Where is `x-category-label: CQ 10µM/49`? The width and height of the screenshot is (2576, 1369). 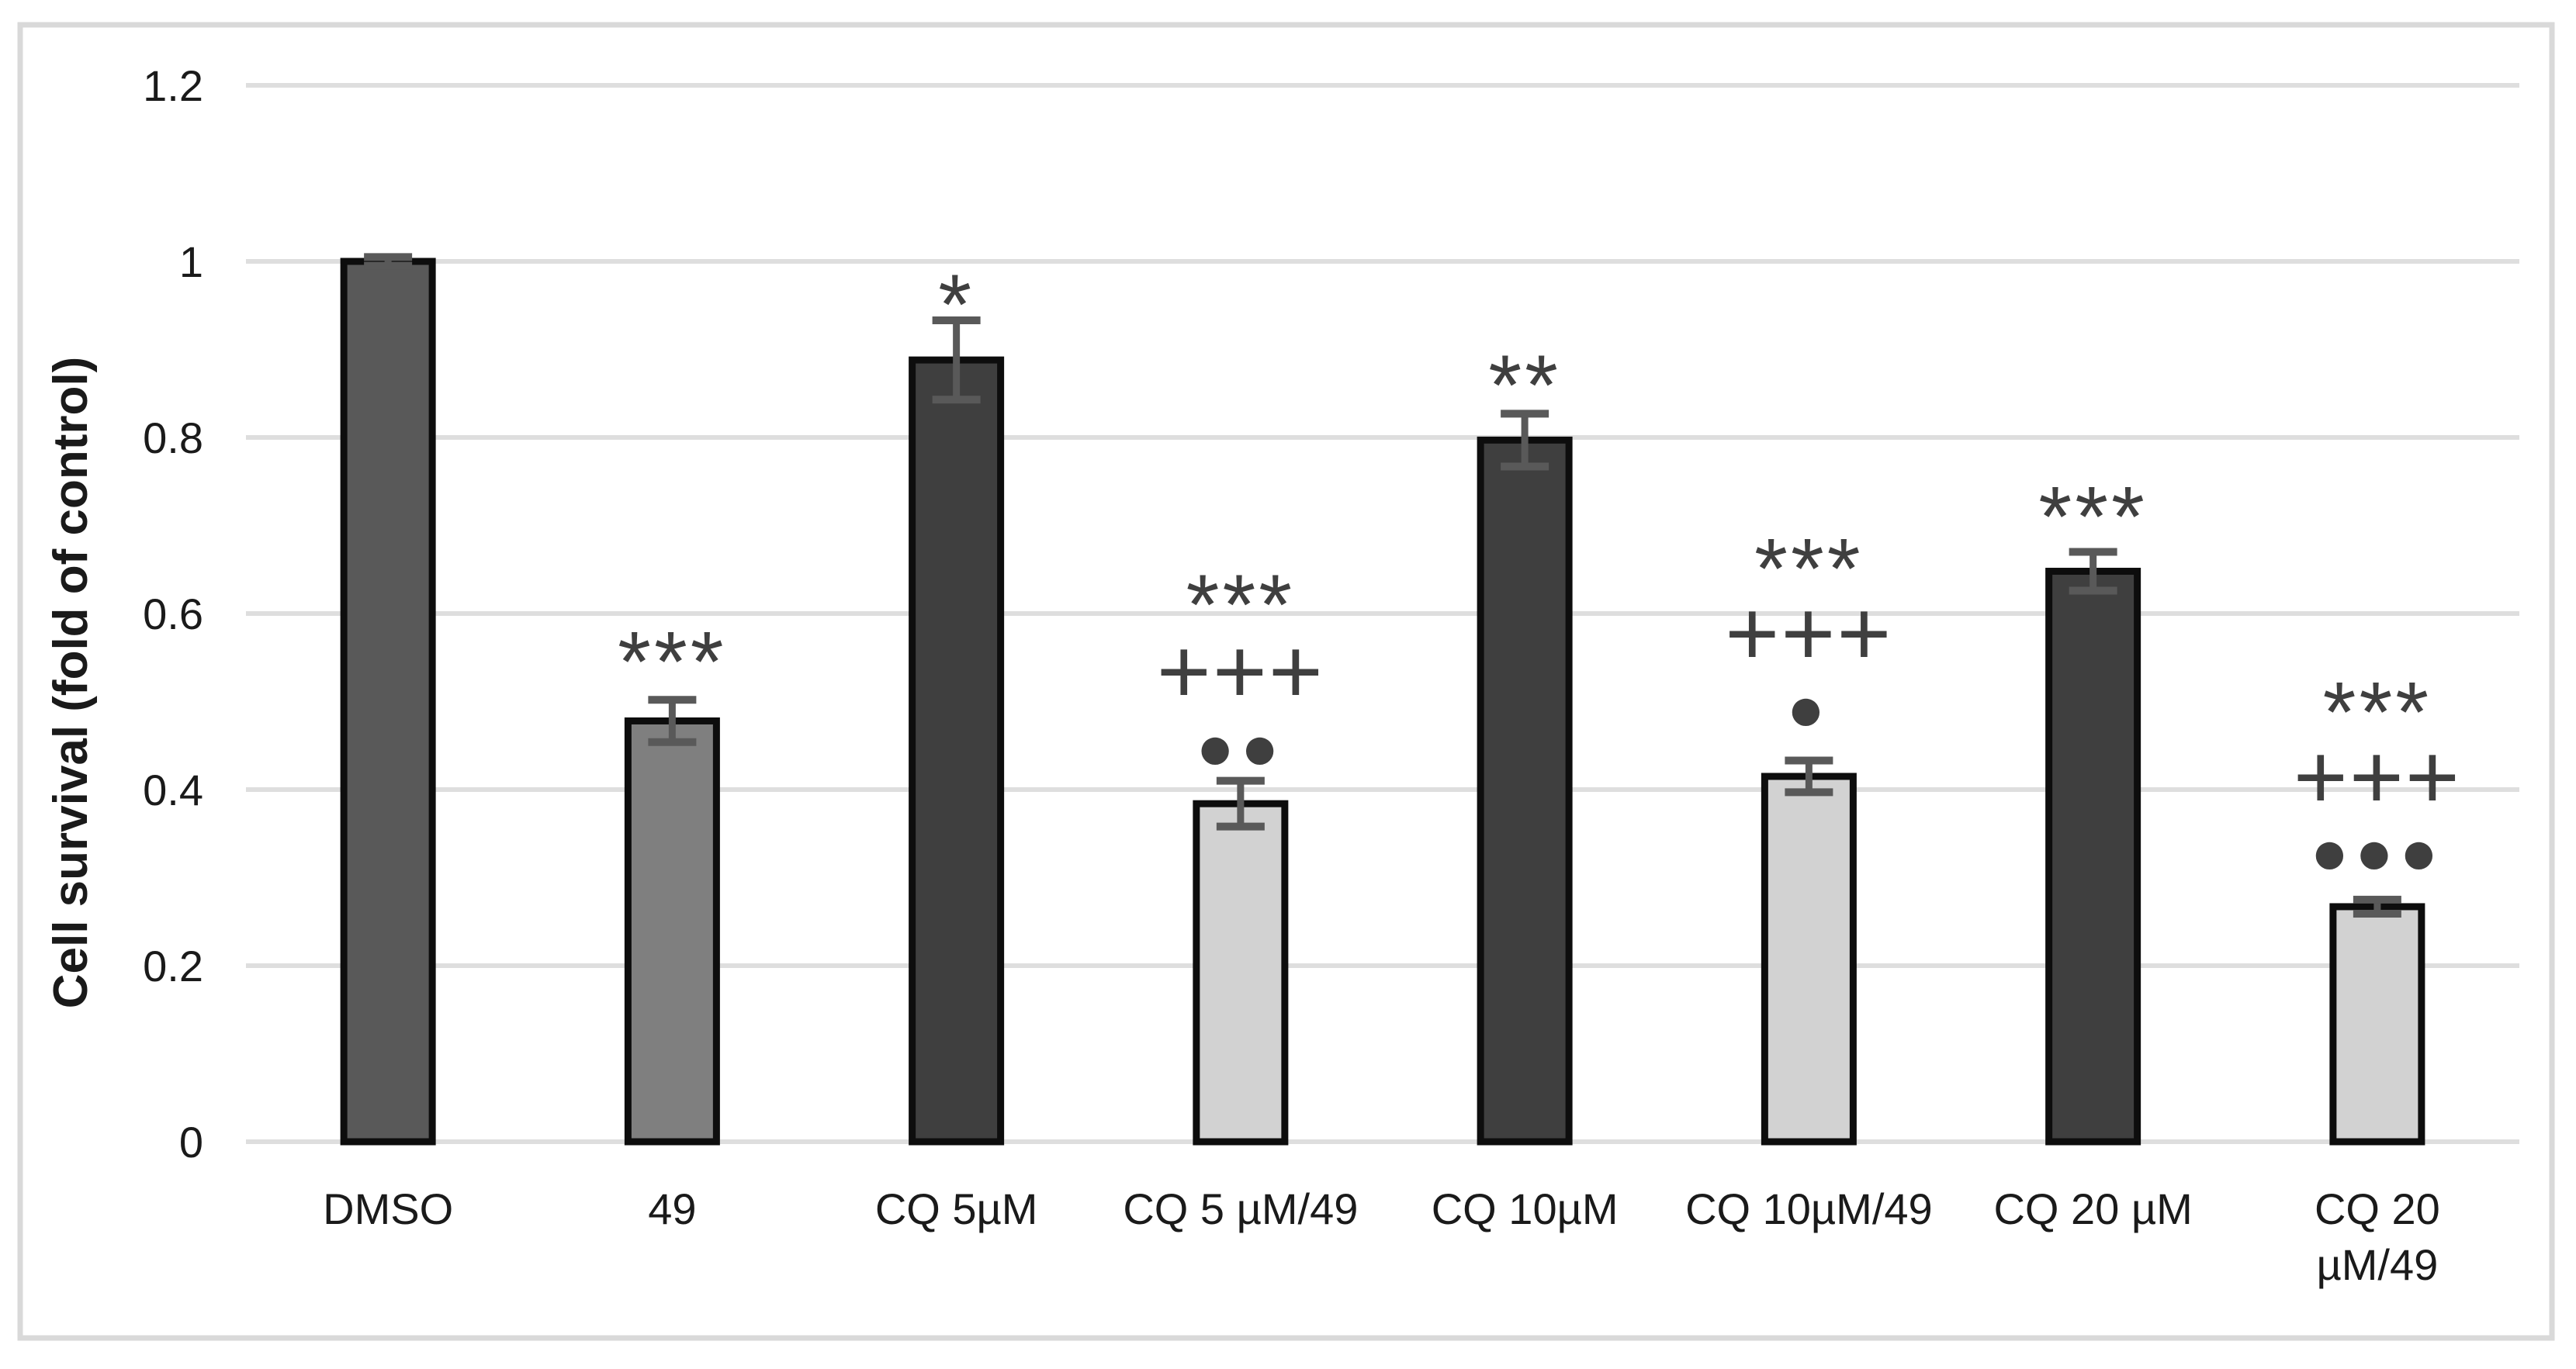
x-category-label: CQ 10µM/49 is located at coordinates (1809, 1208).